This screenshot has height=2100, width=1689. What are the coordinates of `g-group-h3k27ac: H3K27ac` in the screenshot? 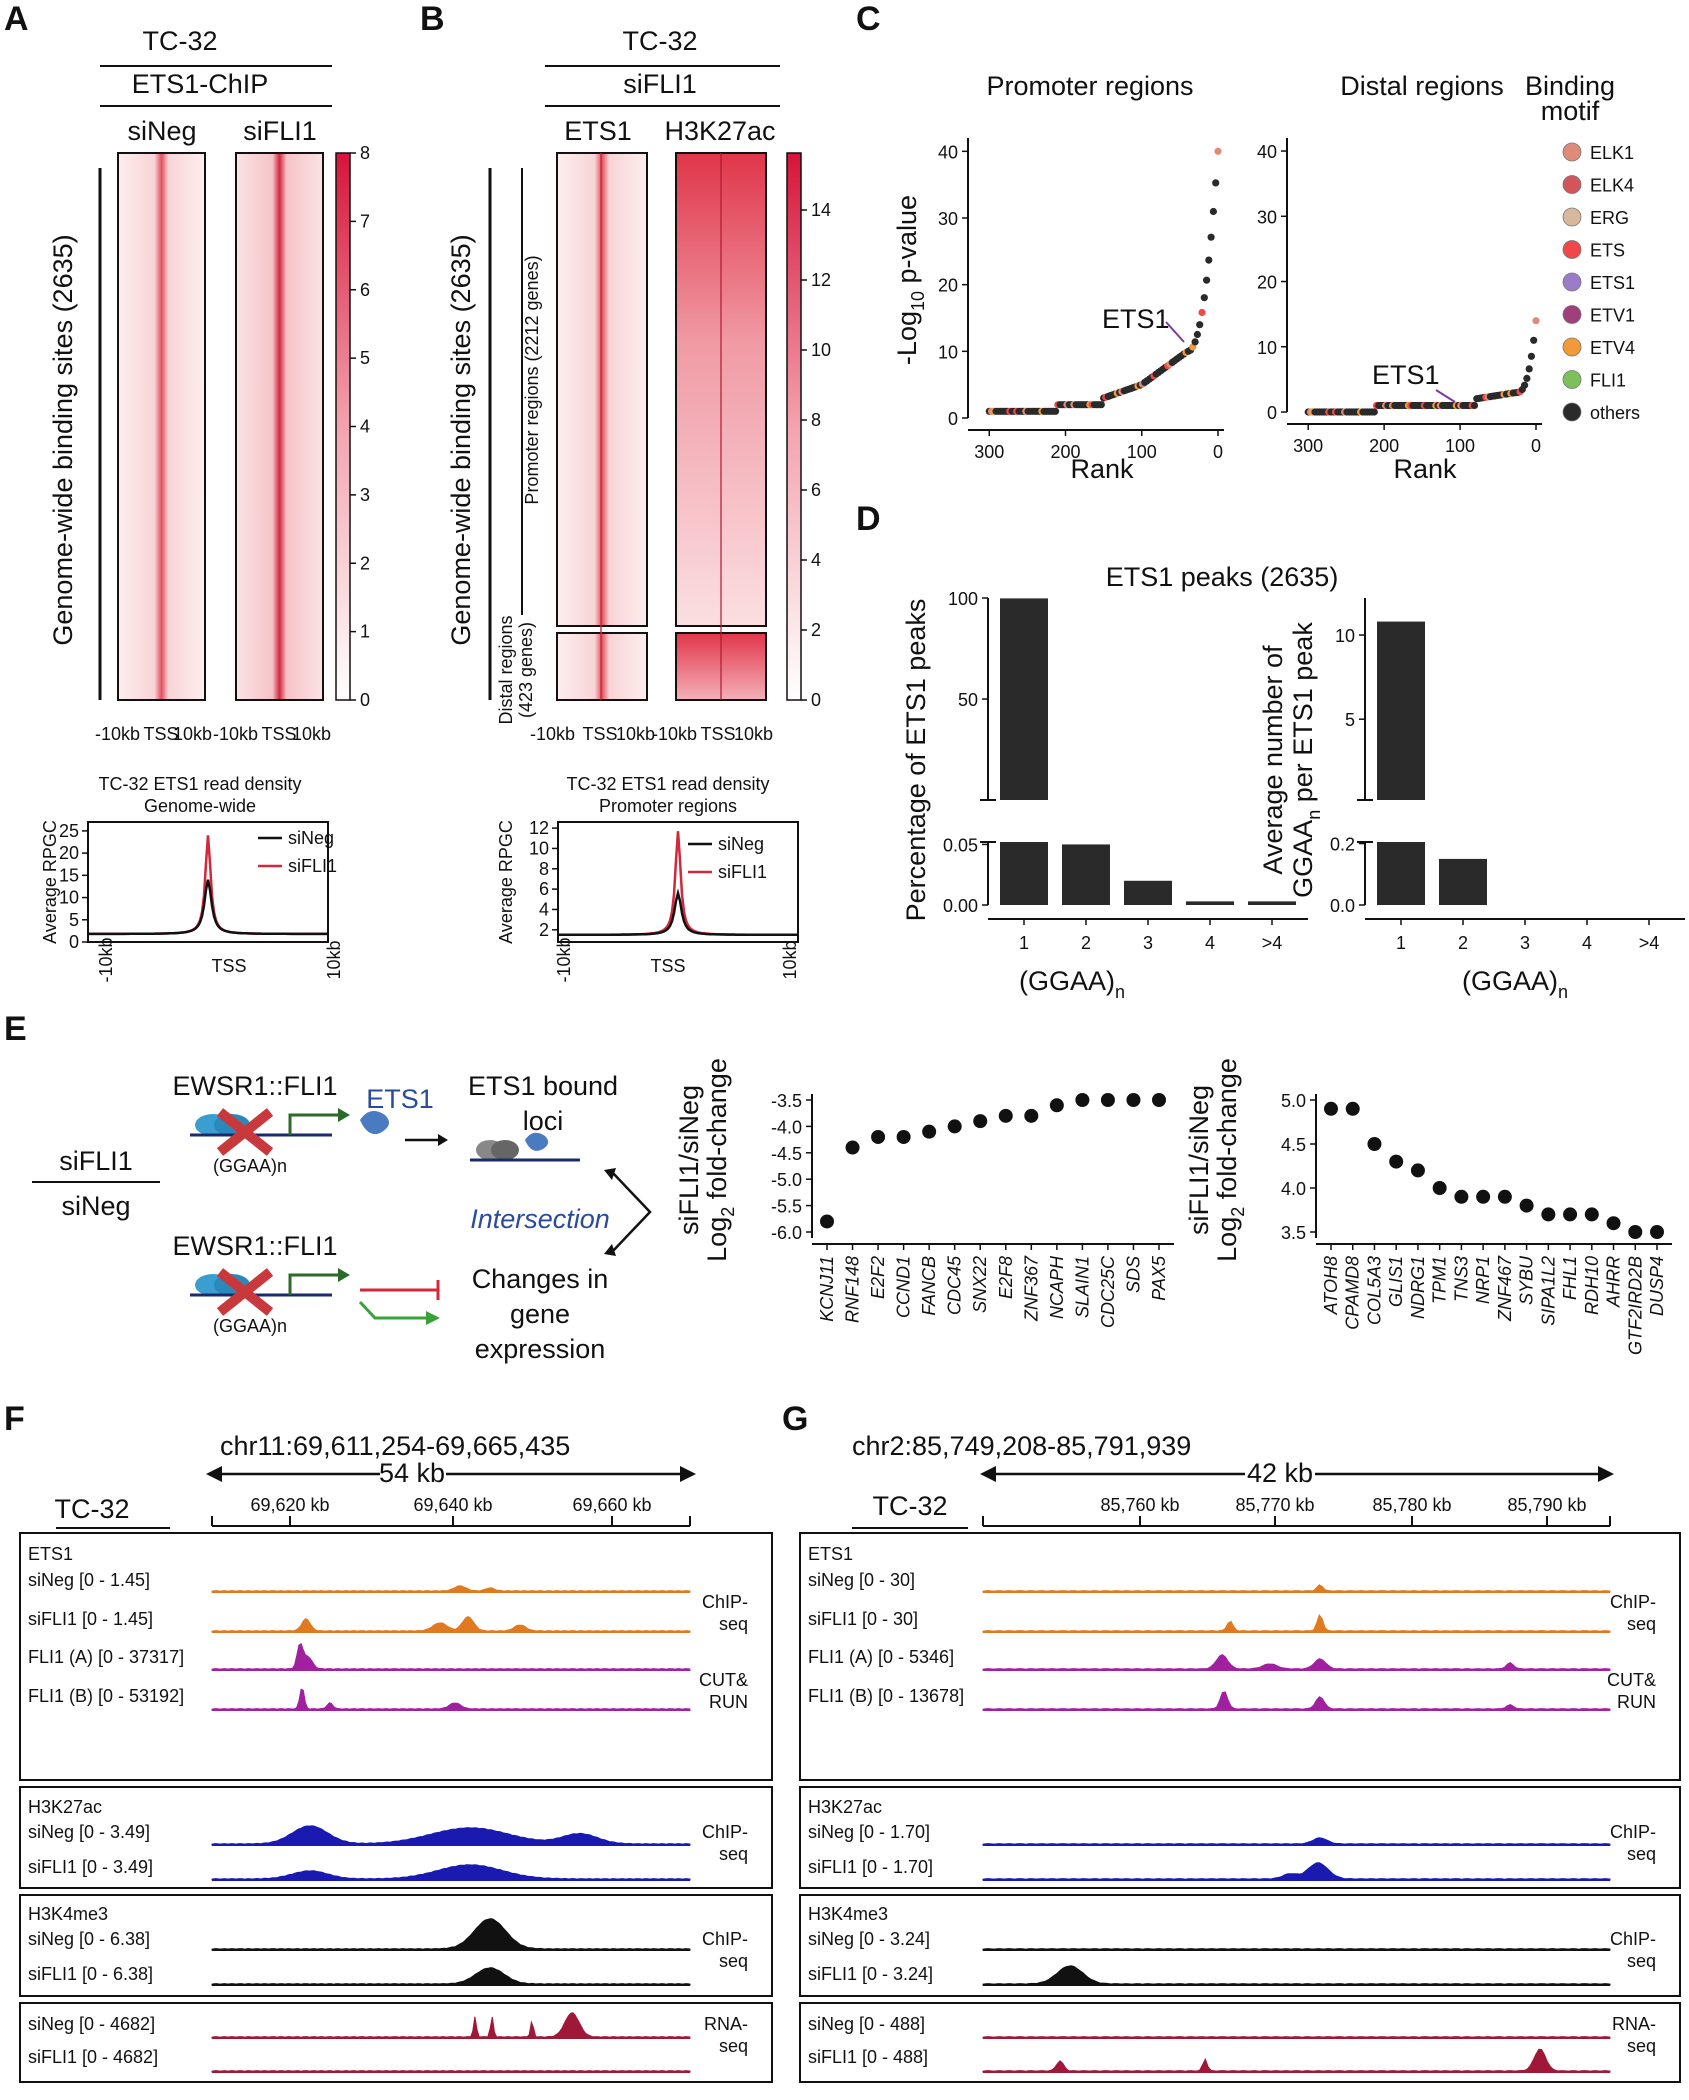 It's located at (845, 1807).